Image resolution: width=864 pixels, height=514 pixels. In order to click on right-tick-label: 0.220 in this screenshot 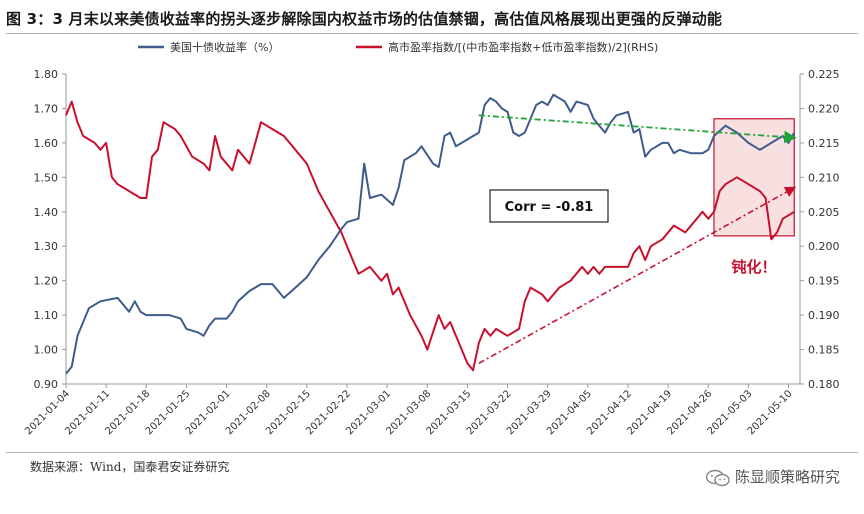, I will do `click(824, 108)`.